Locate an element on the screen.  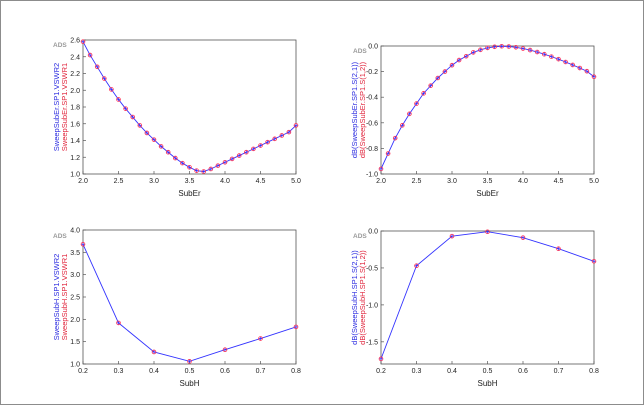
x-tick-label: 4.0 is located at coordinates (225, 181).